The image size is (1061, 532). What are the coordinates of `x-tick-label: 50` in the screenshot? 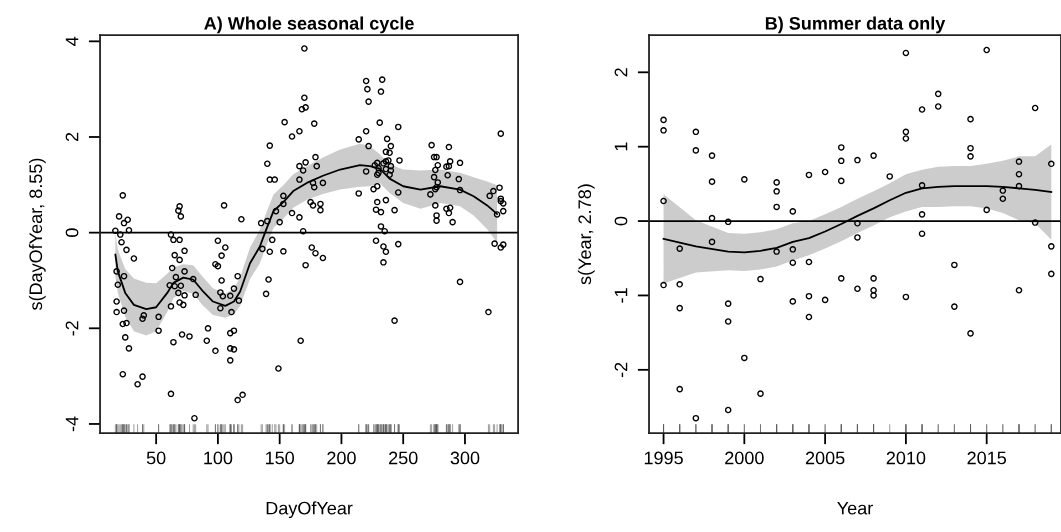 It's located at (156, 458).